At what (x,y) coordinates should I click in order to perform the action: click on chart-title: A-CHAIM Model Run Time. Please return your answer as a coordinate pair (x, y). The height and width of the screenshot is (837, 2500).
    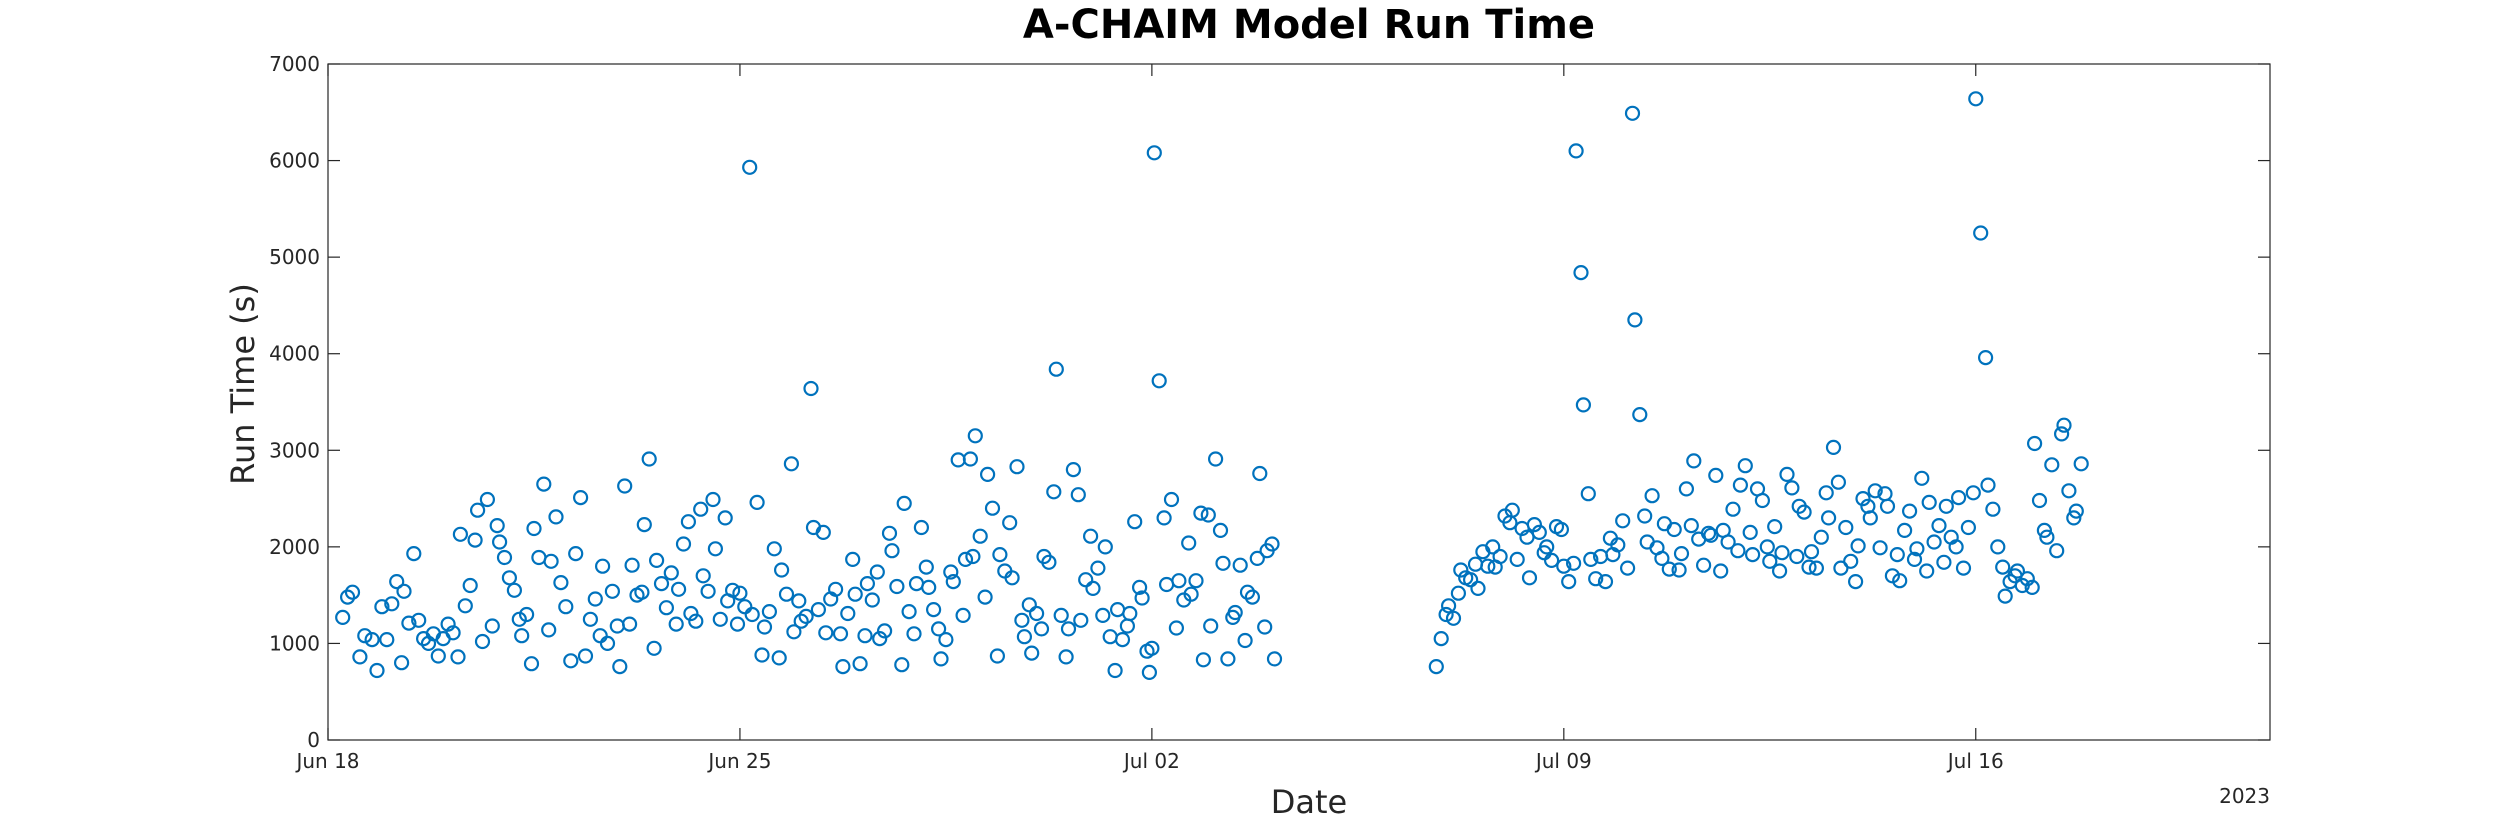
    Looking at the image, I should click on (1309, 25).